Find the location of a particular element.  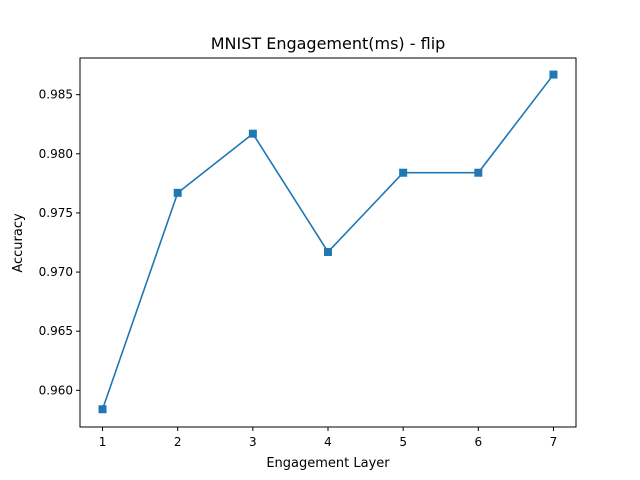

x-tick-label: 5 is located at coordinates (403, 442).